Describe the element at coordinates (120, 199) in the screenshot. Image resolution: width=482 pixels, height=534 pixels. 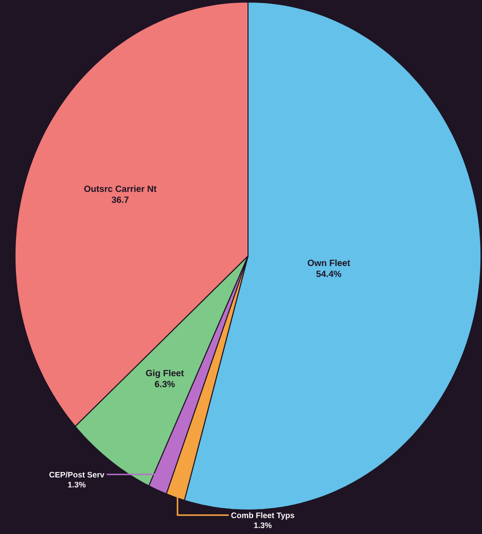
I see `data-label: 36.7` at that location.